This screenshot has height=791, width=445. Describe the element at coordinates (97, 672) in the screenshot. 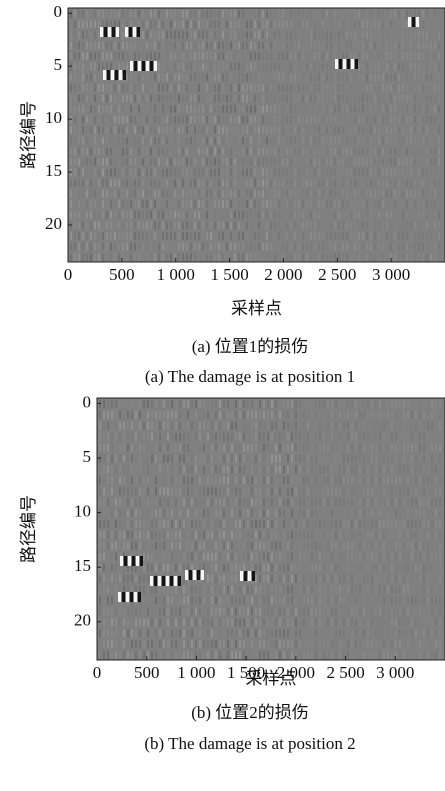

I see `x-tick-label: 0` at that location.